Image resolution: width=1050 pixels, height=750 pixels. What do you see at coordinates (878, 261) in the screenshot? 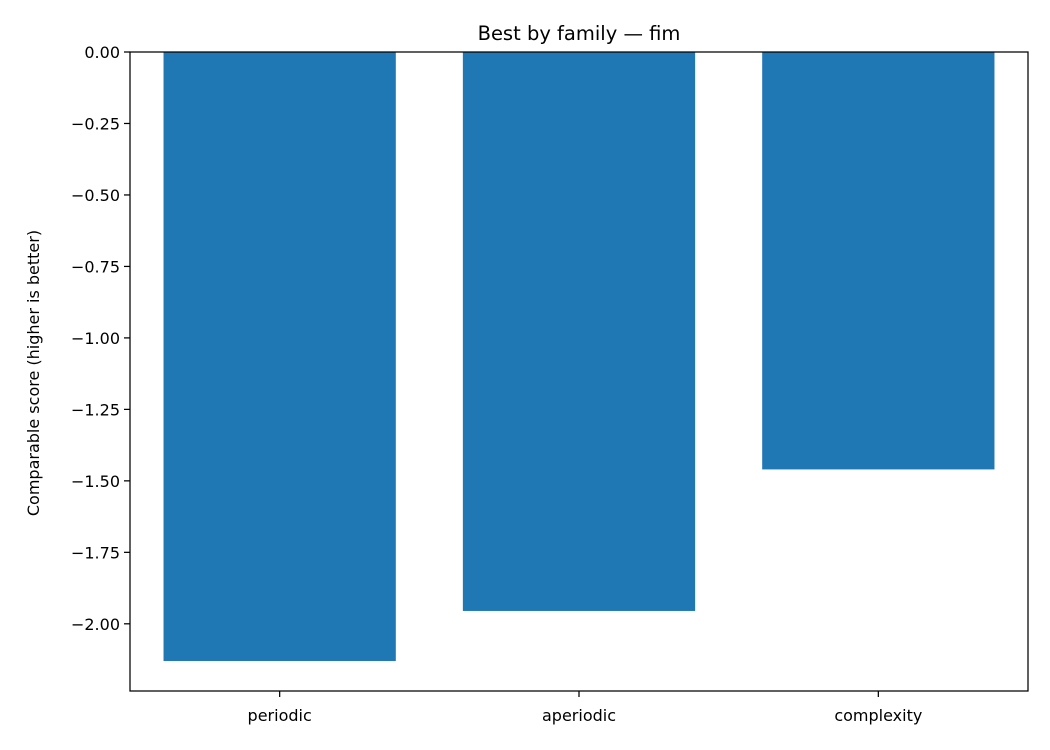
I see `bar-complexity` at bounding box center [878, 261].